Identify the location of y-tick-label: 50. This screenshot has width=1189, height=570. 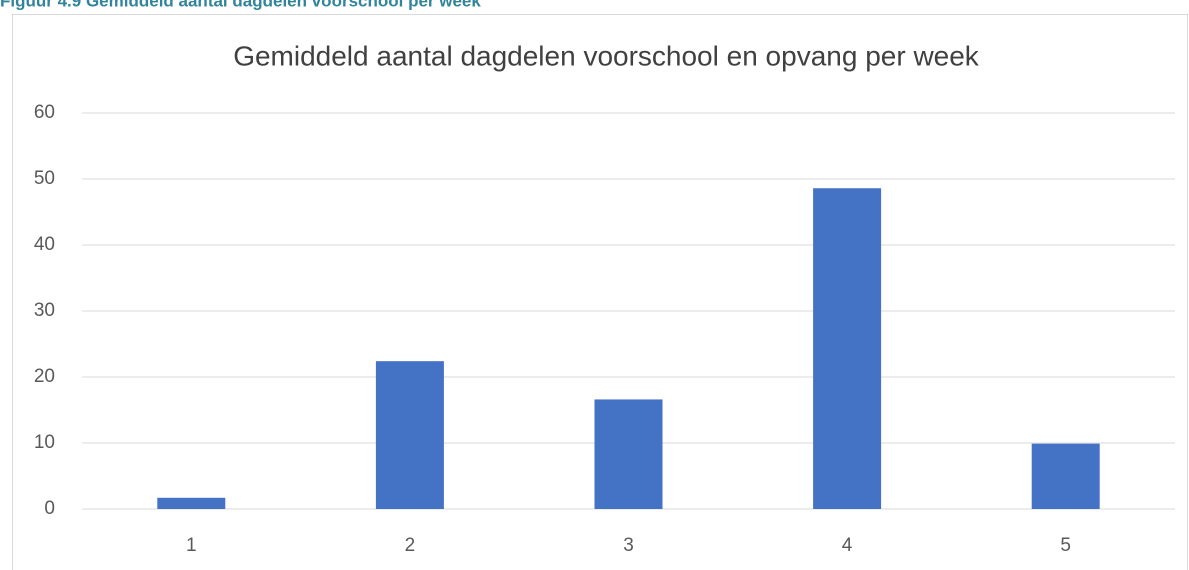
(44, 178).